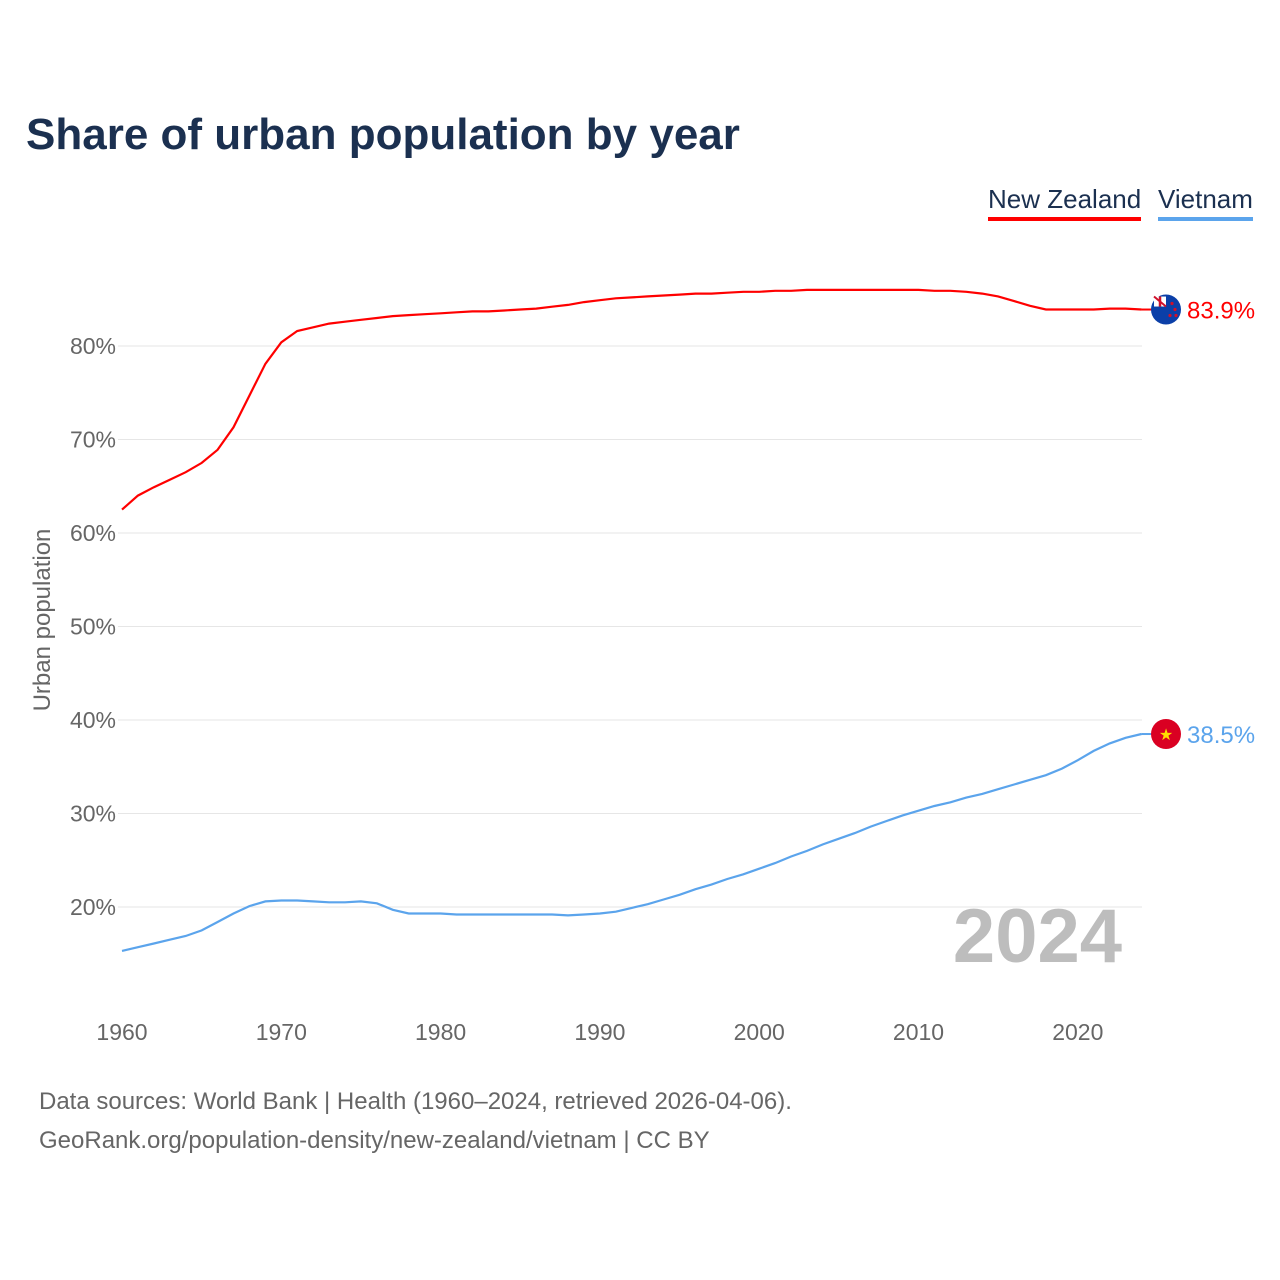 This screenshot has height=1280, width=1280. Describe the element at coordinates (93, 440) in the screenshot. I see `y-tick-label: 70%` at that location.